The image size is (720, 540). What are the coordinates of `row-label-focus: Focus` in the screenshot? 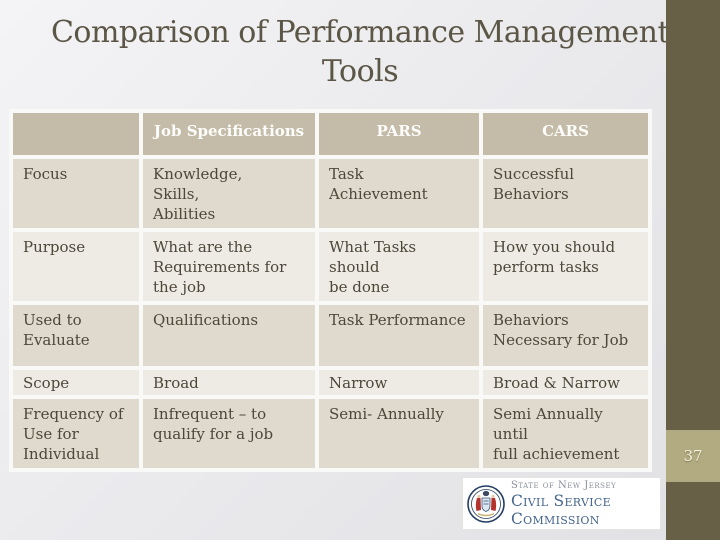 It's located at (76, 193).